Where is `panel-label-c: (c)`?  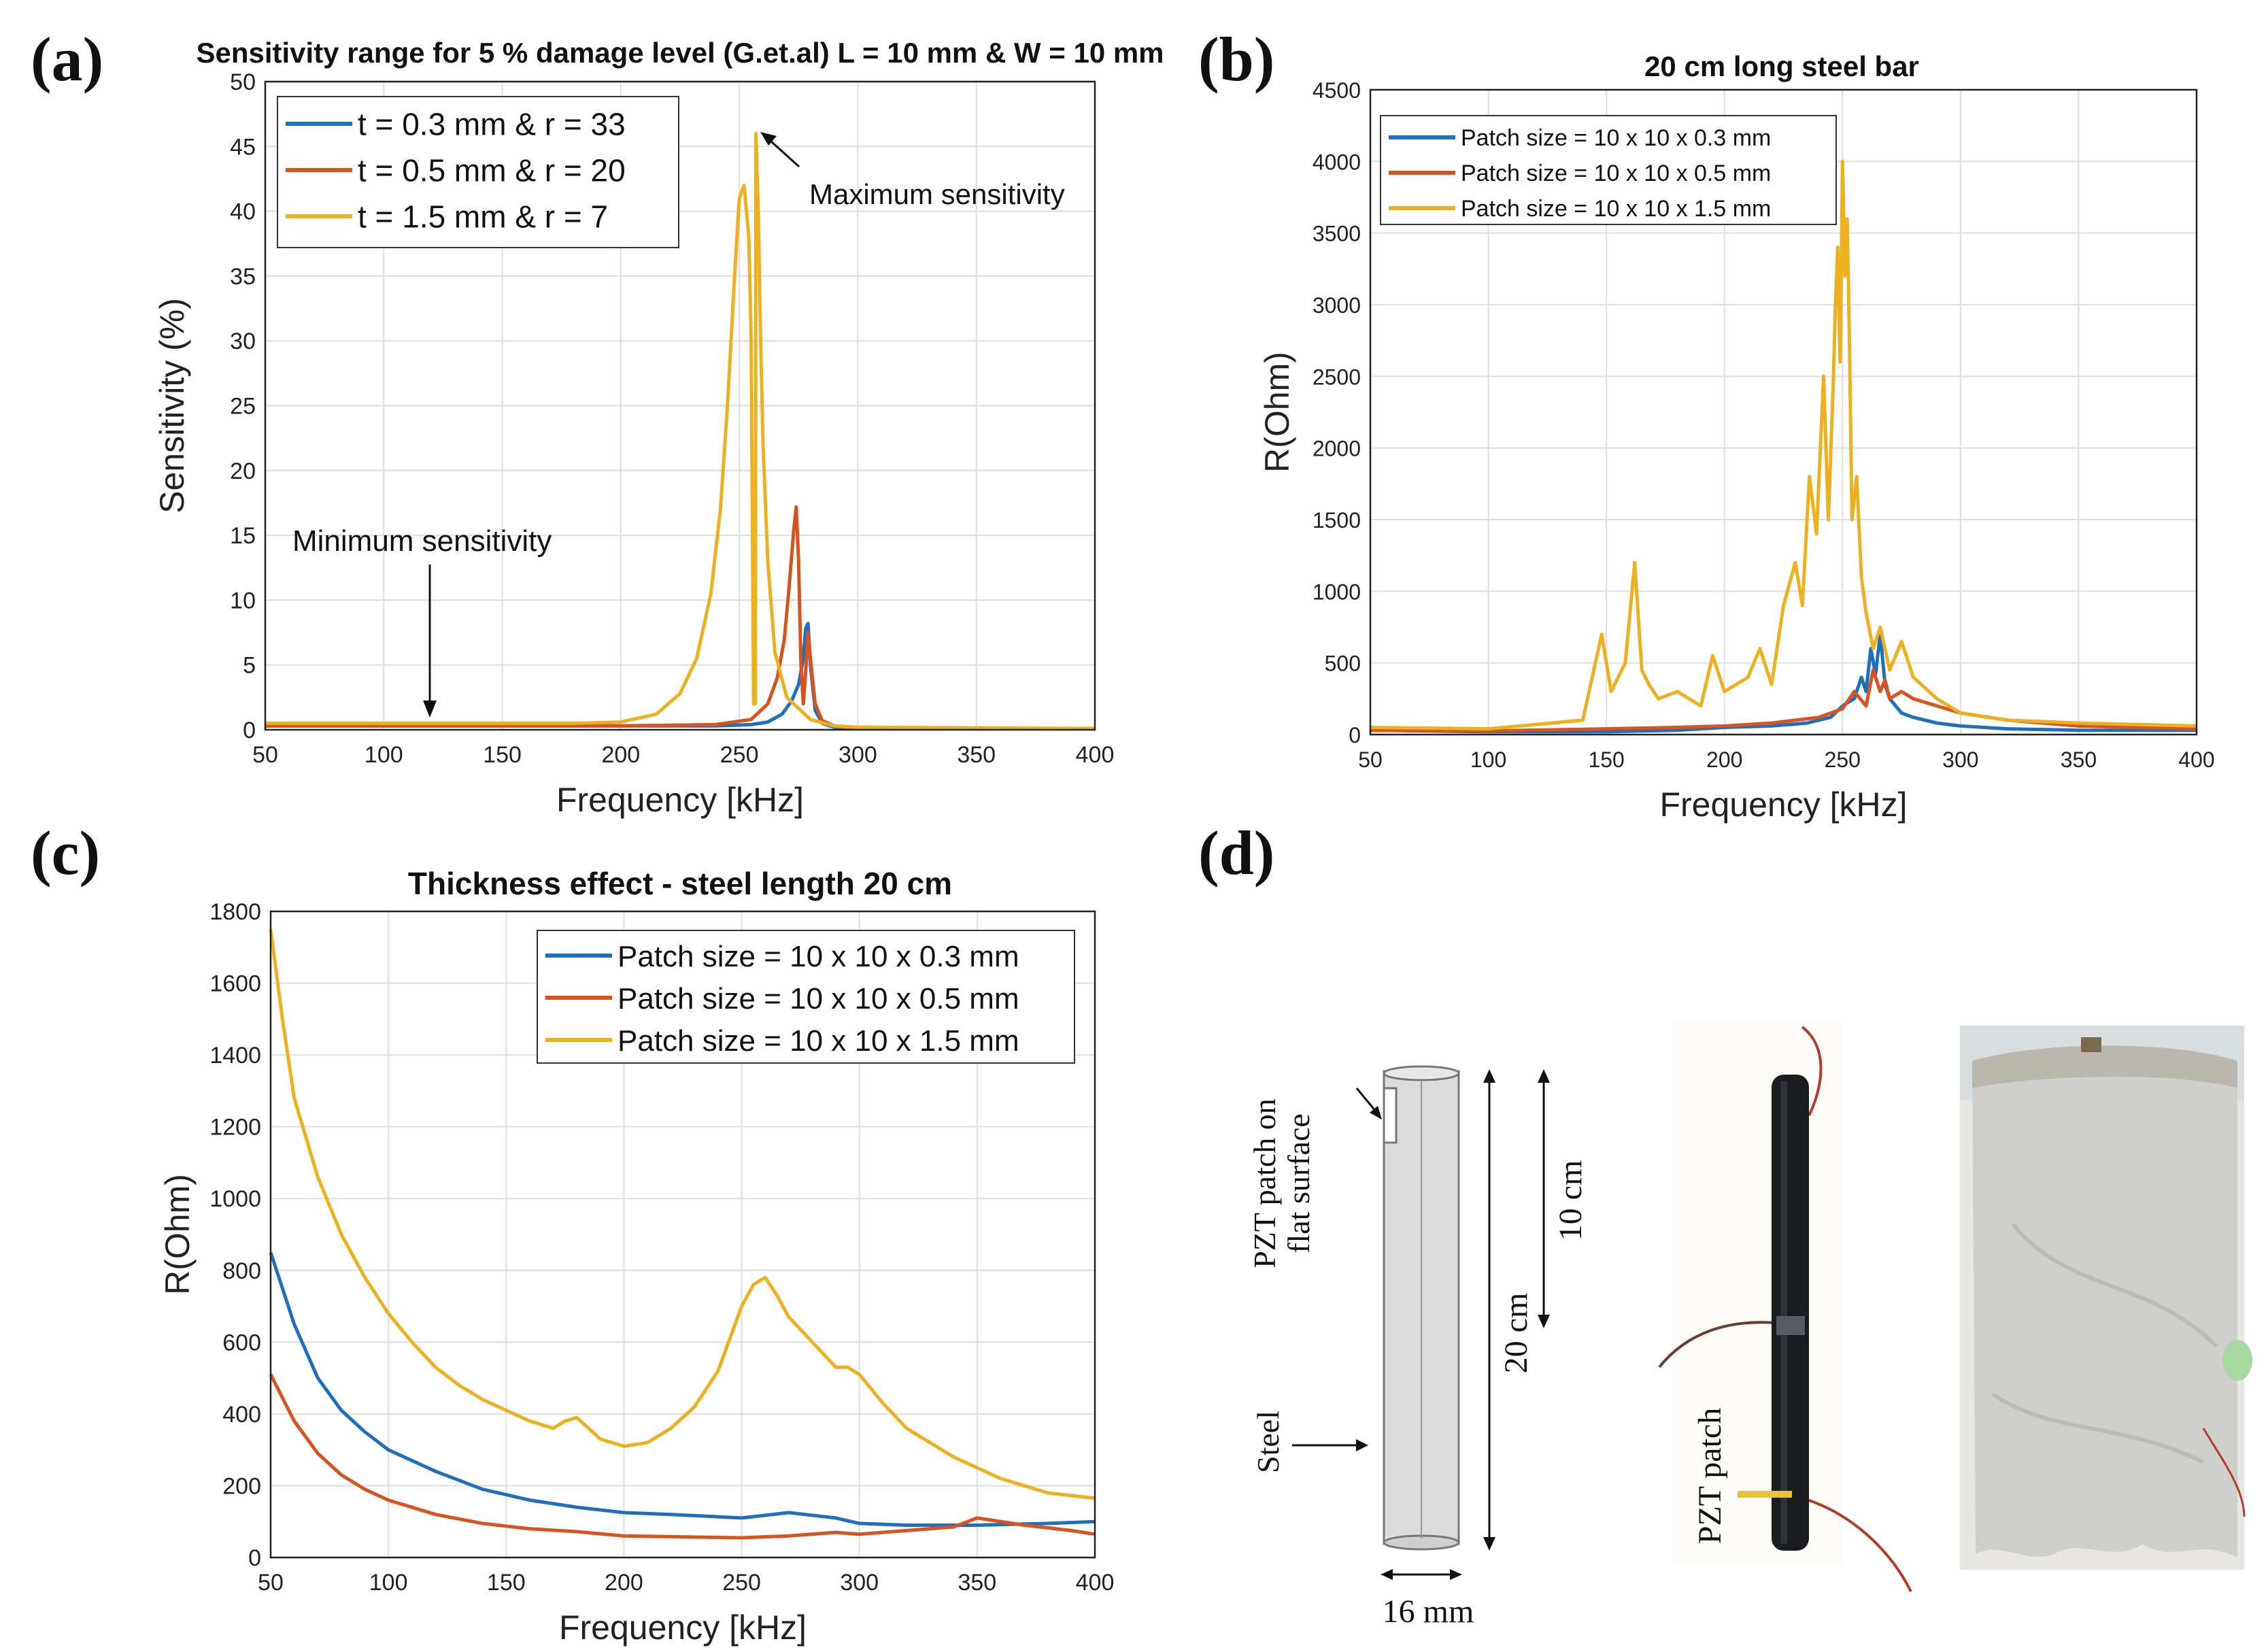
panel-label-c: (c) is located at coordinates (65, 853).